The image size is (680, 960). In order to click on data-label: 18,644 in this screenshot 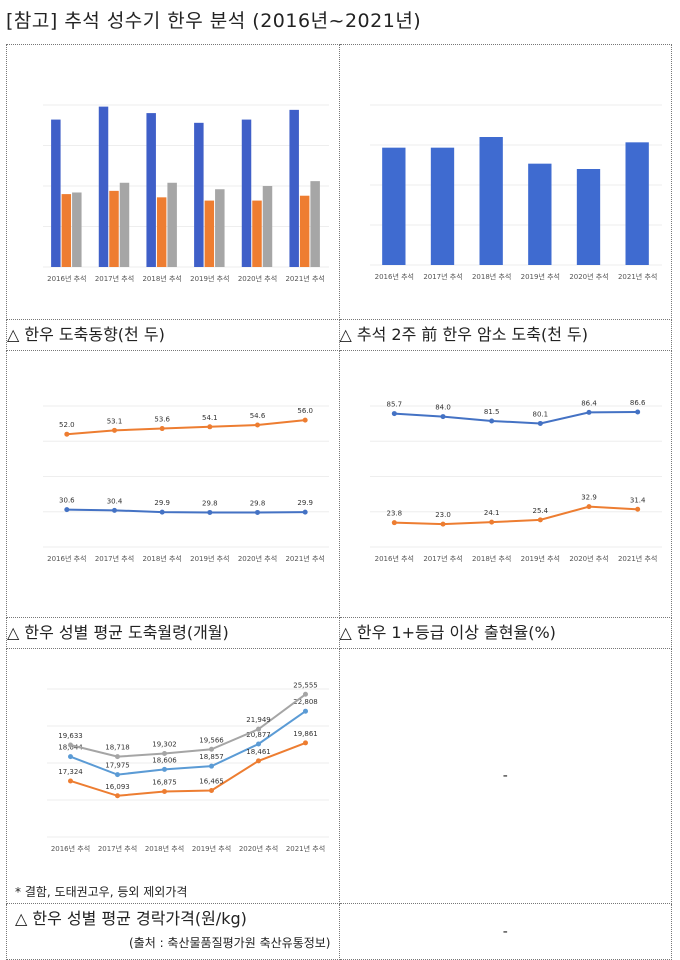, I will do `click(70, 748)`.